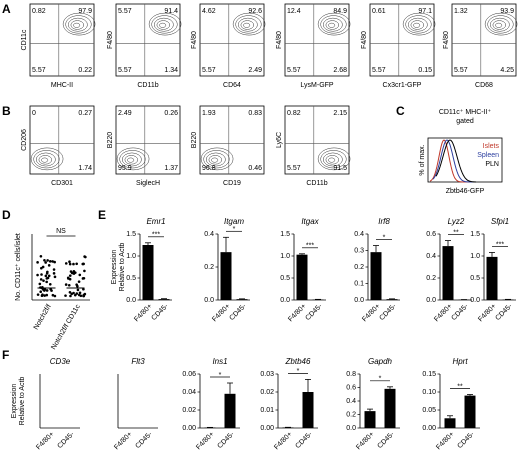 The height and width of the screenshot is (456, 520). I want to click on chart-title: Zbtb46, so click(298, 361).